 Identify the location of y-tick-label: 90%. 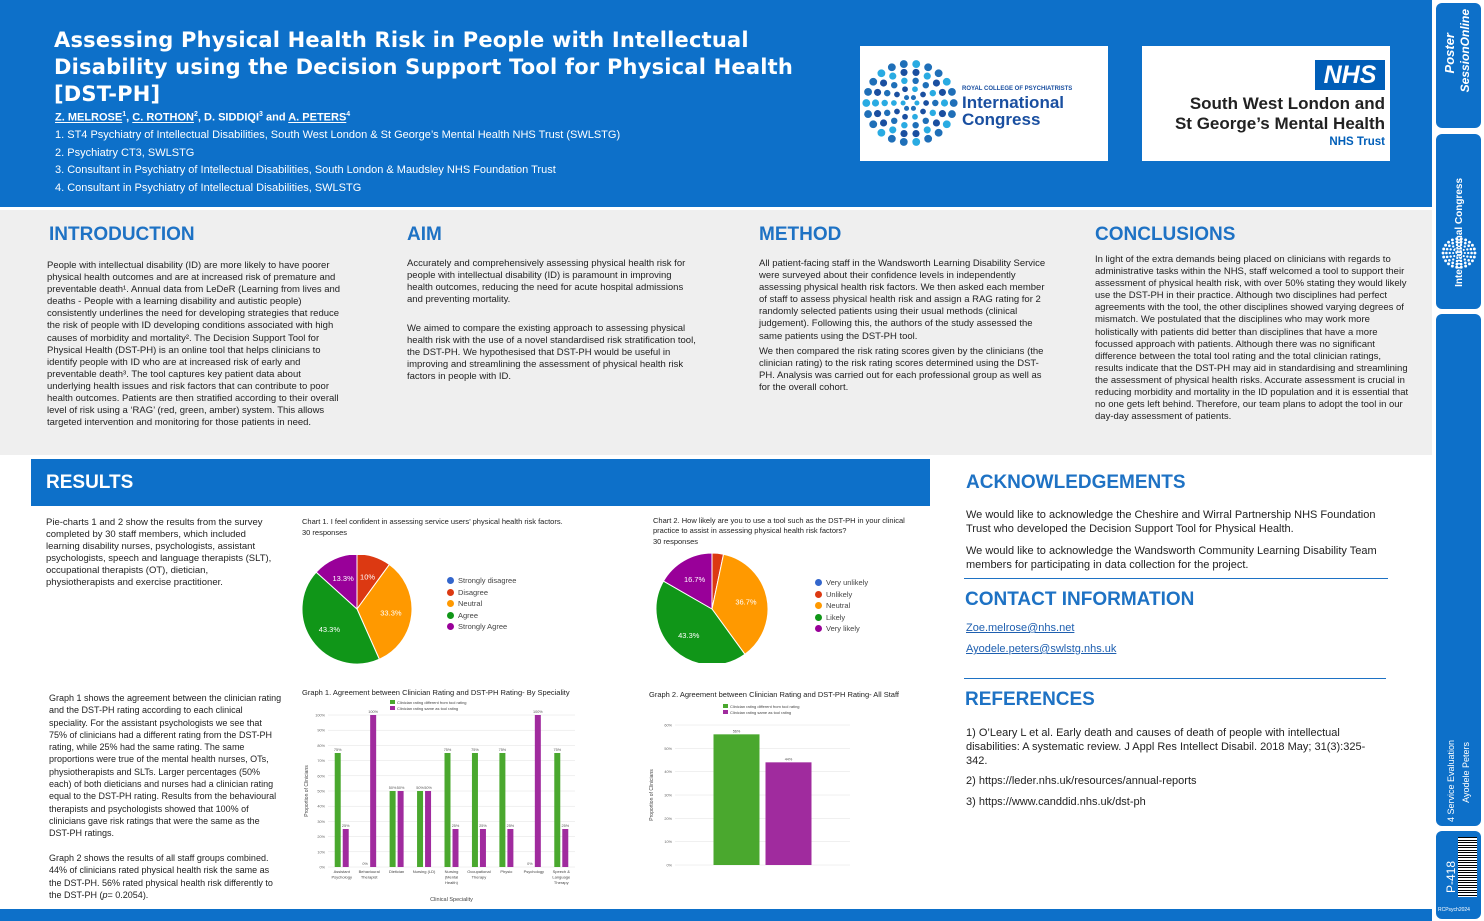
(321, 731).